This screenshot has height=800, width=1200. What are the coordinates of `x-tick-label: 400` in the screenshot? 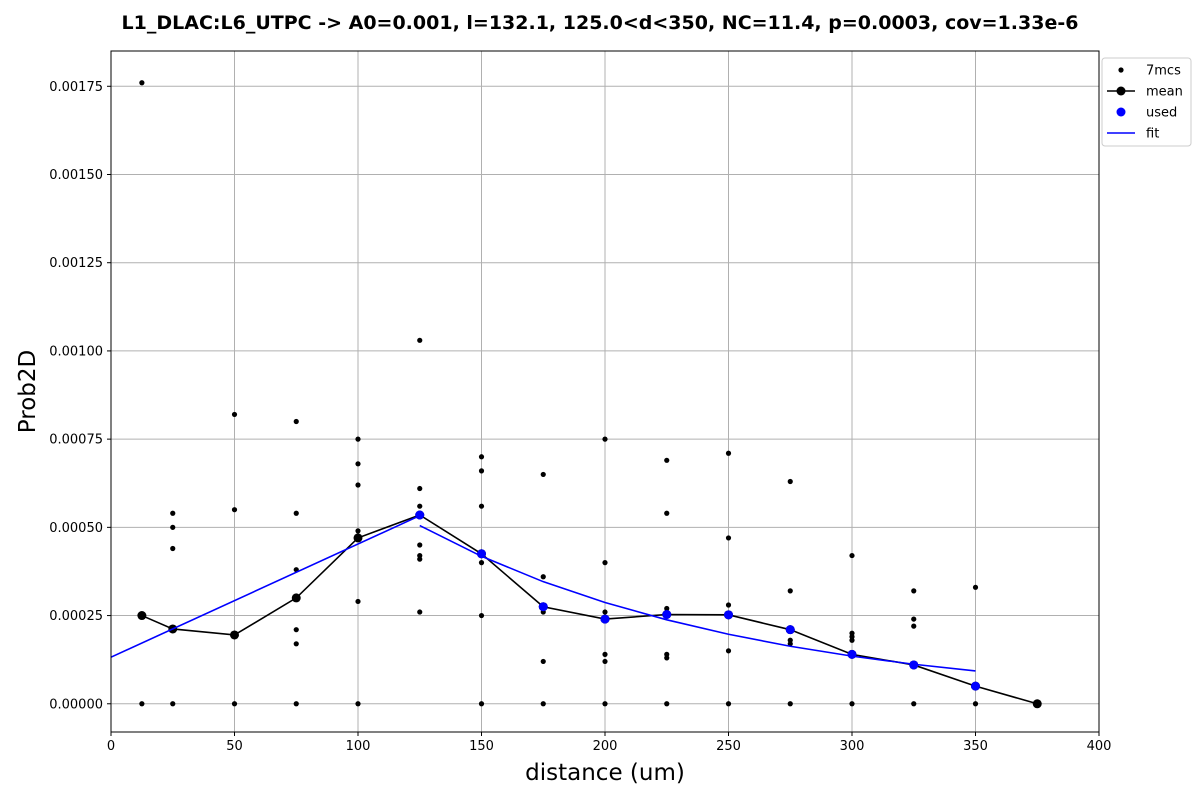 It's located at (1099, 746).